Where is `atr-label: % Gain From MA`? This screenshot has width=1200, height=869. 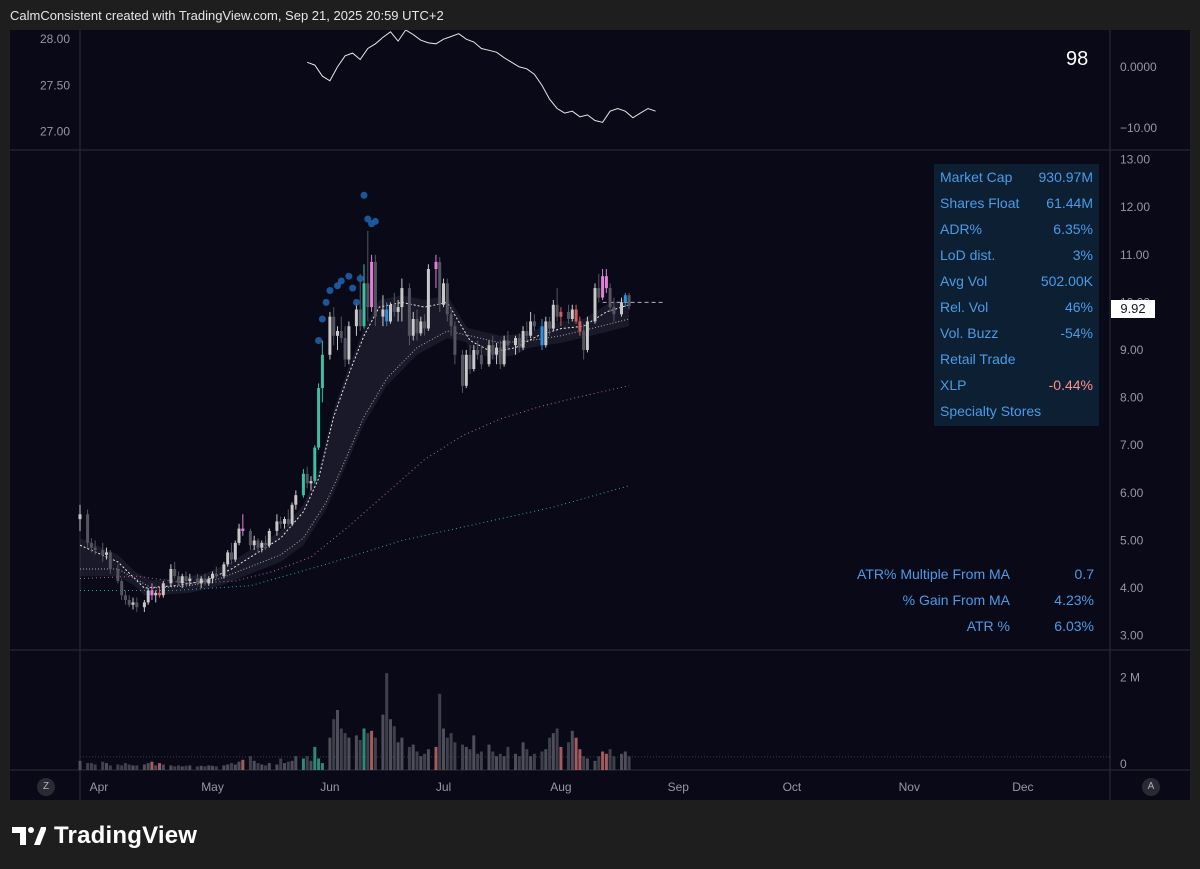
atr-label: % Gain From MA is located at coordinates (956, 600).